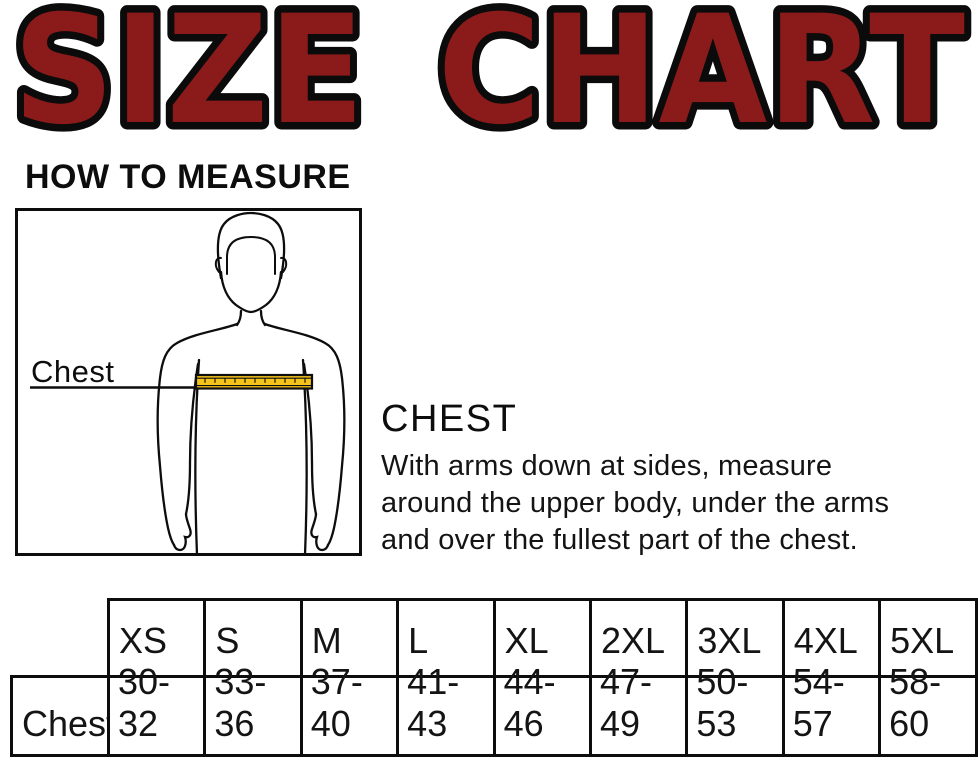 Image resolution: width=978 pixels, height=760 pixels. What do you see at coordinates (218, 264) in the screenshot?
I see `left-ear` at bounding box center [218, 264].